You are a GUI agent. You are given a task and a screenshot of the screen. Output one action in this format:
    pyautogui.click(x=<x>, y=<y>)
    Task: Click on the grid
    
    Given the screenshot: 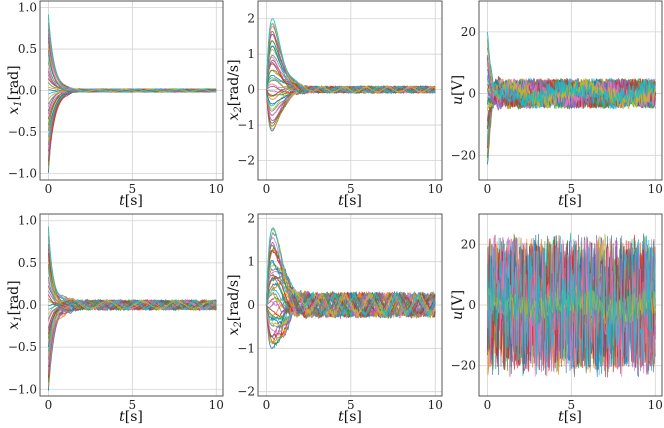 What is the action you would take?
    pyautogui.click(x=350, y=90)
    